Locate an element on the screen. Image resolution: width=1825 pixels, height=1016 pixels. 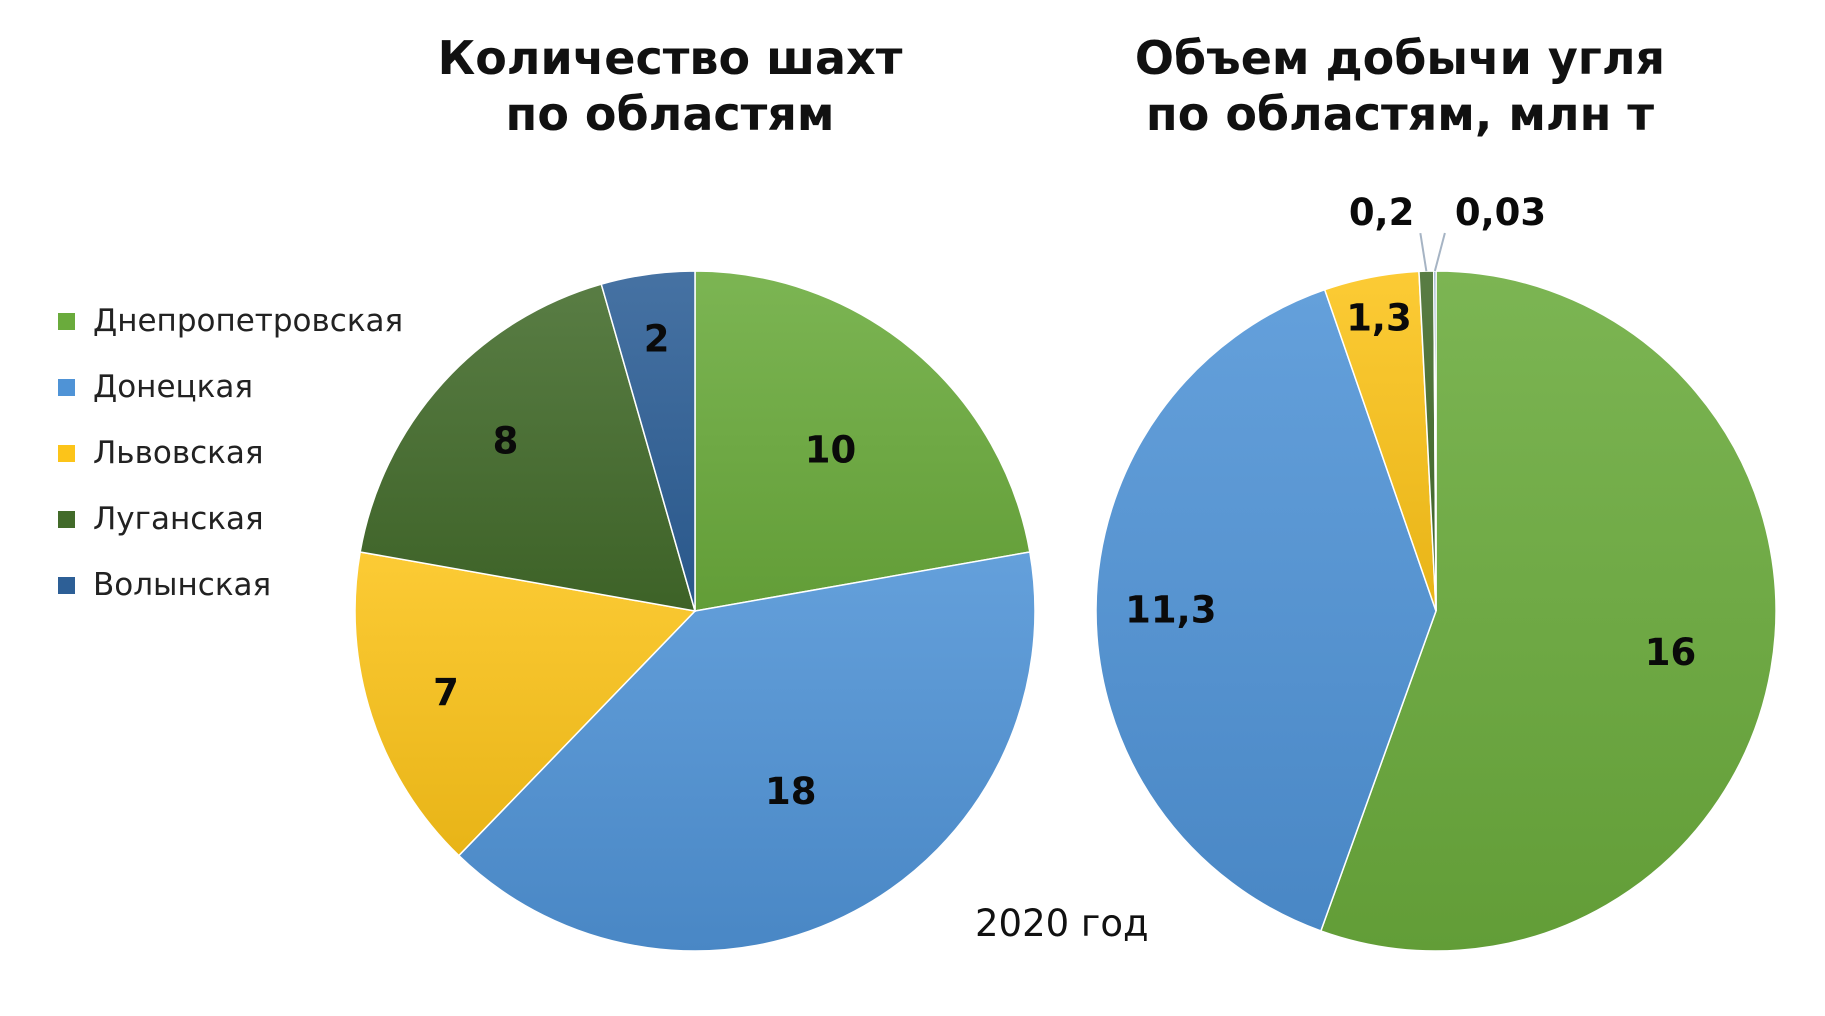
data-label-dnepropetrovsk: 10 is located at coordinates (831, 450).